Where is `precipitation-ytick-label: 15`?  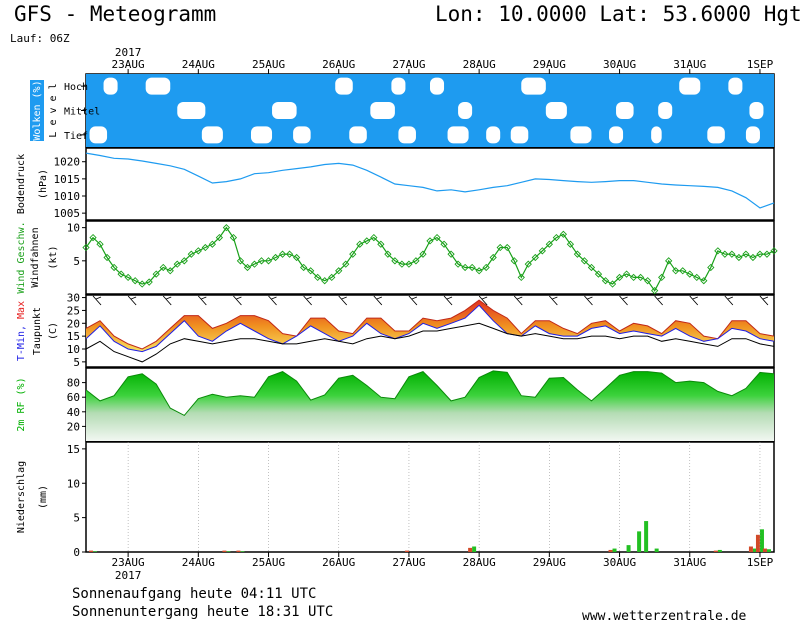
precipitation-ytick-label: 15 is located at coordinates (73, 449).